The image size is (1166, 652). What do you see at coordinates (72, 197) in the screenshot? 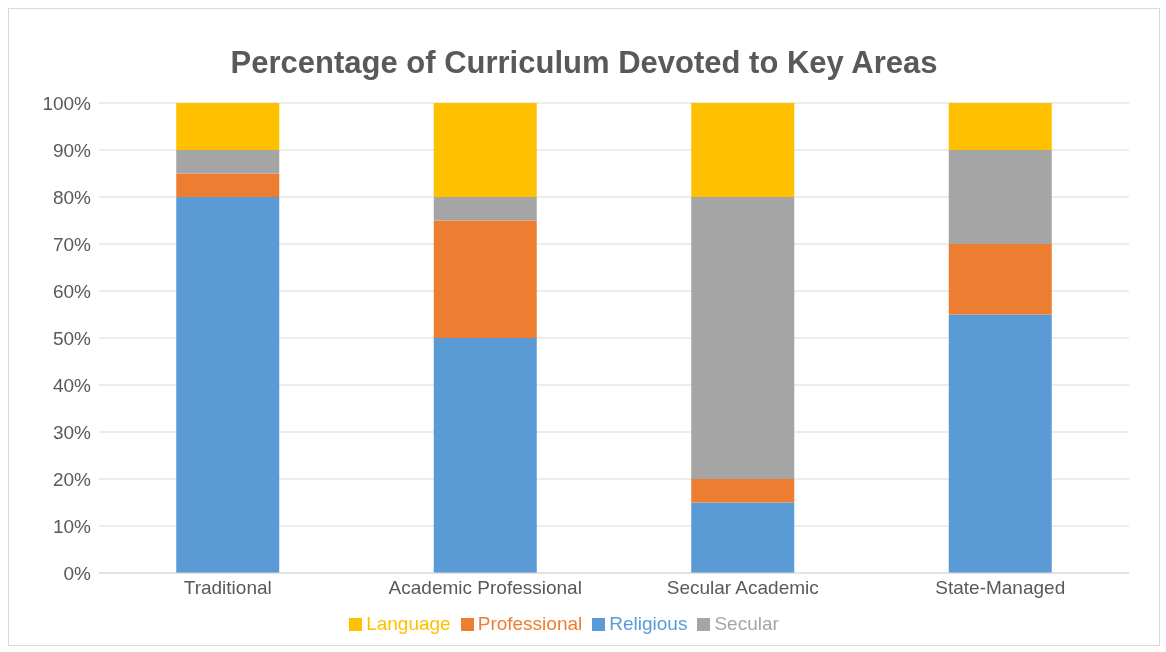
I see `y-tick-label: 80%` at bounding box center [72, 197].